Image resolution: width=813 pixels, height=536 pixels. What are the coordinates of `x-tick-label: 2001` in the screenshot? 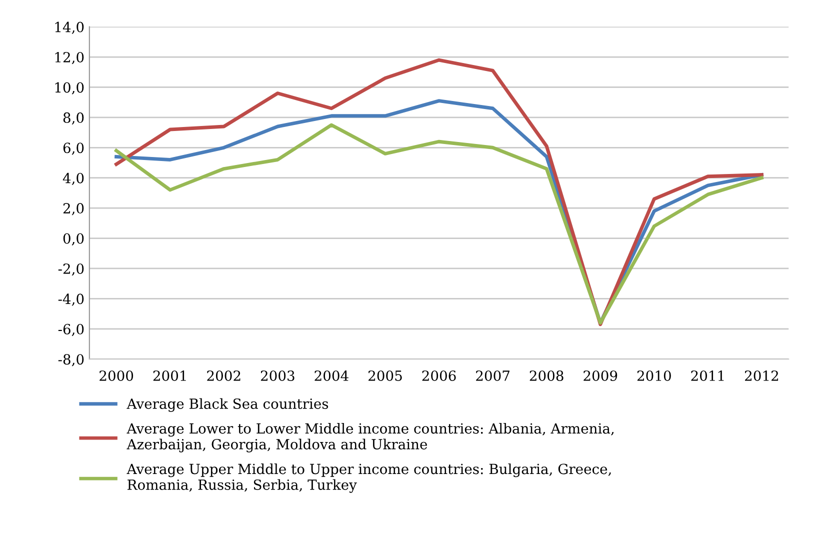 It's located at (169, 375).